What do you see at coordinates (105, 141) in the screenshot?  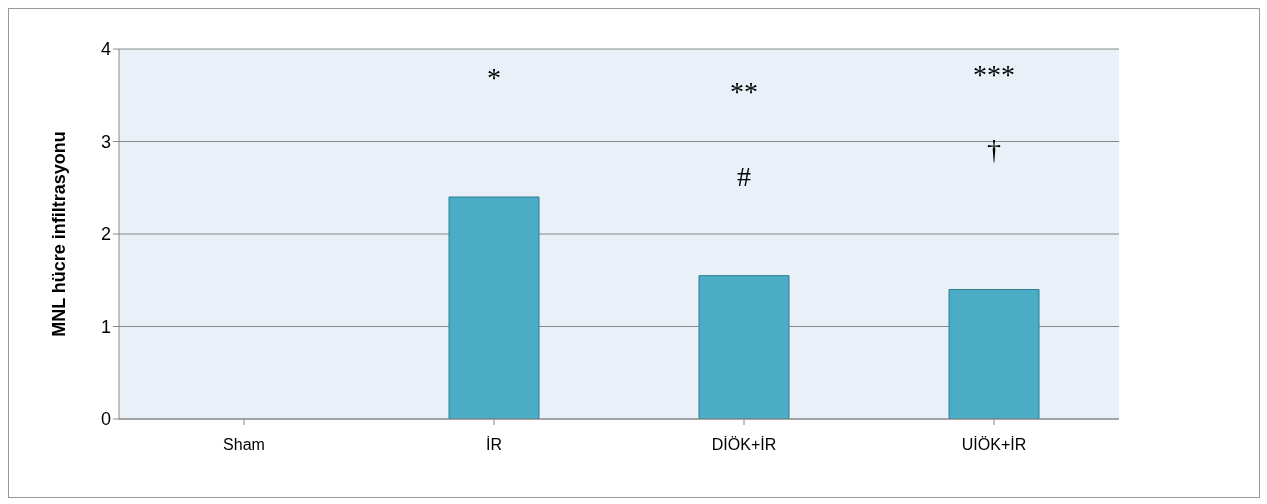 I see `y-tick-label: 3` at bounding box center [105, 141].